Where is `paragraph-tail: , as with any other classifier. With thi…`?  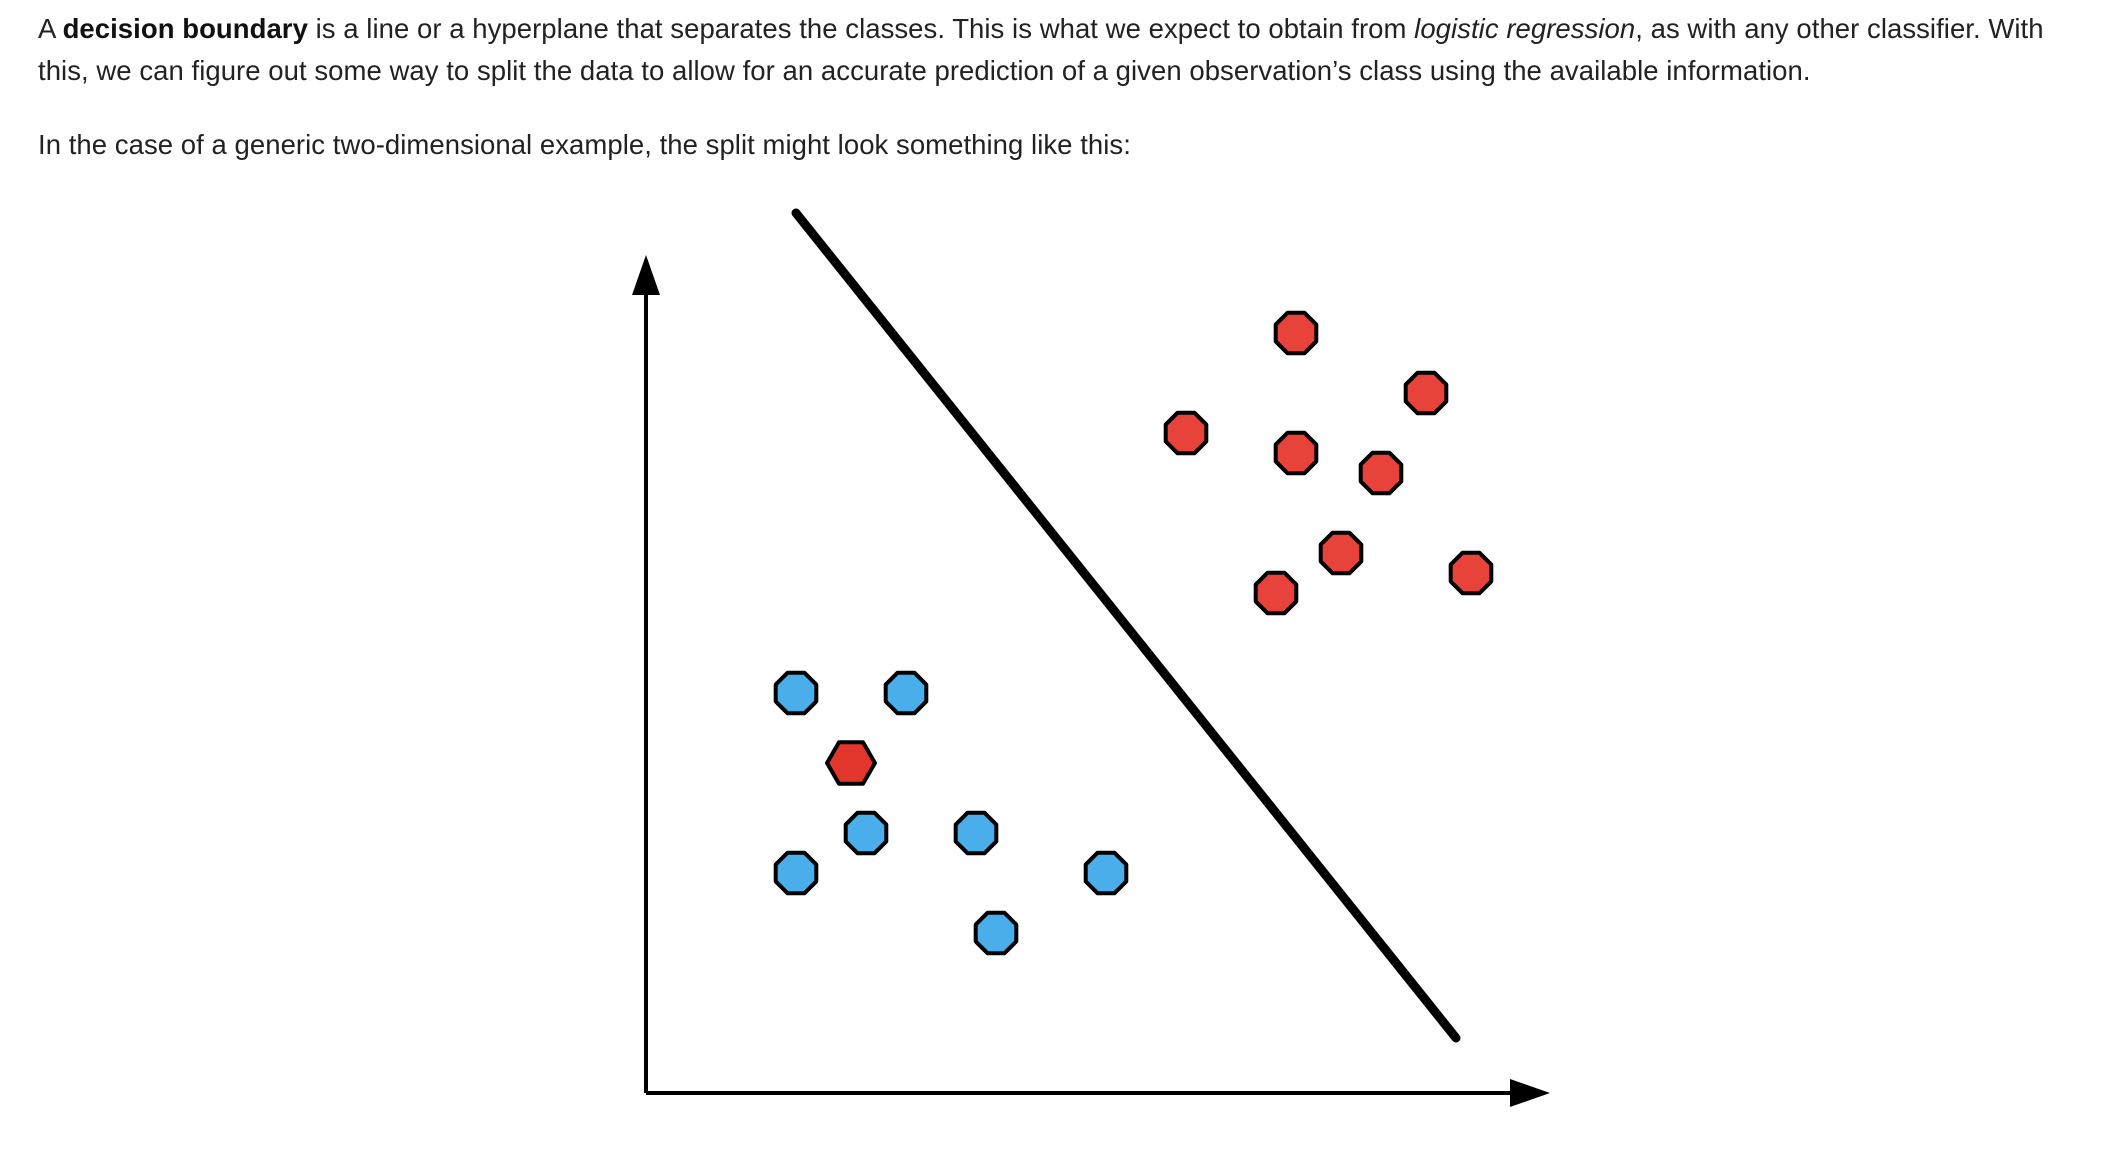 paragraph-tail: , as with any other classifier. With thi… is located at coordinates (1041, 49).